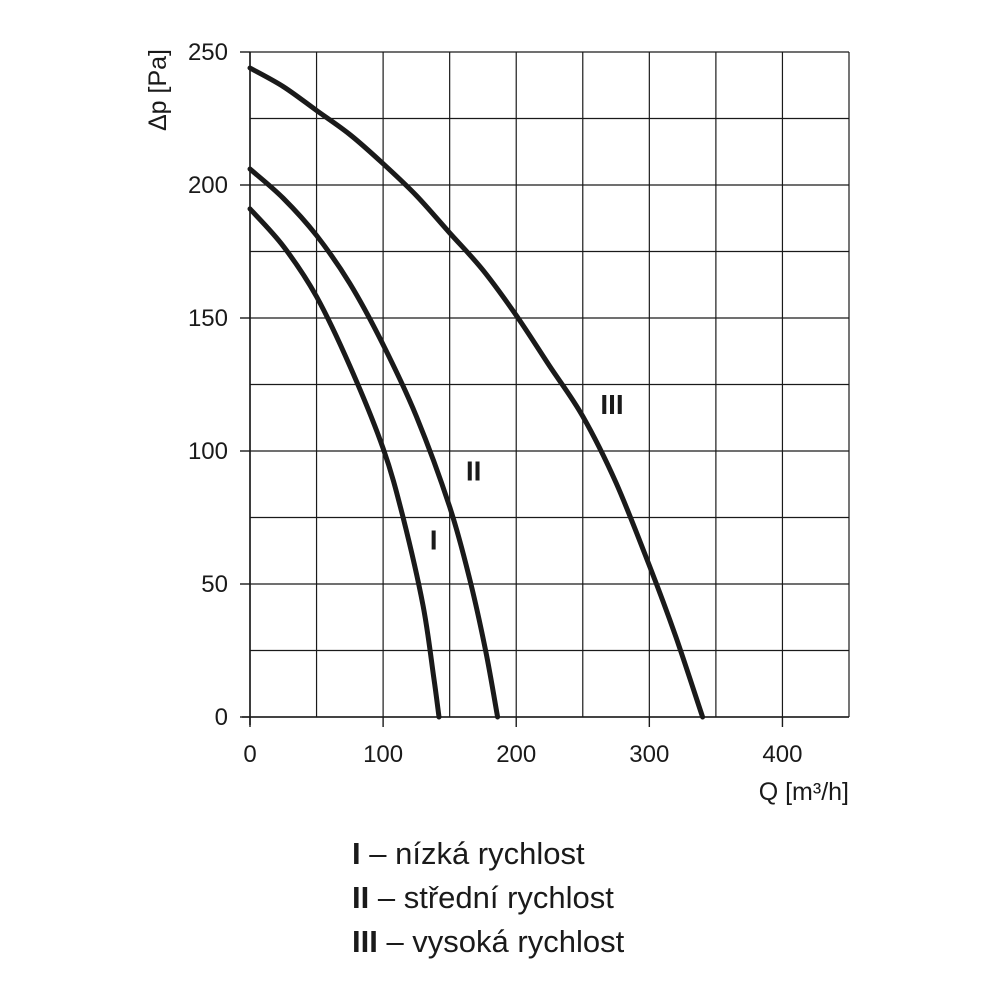 The image size is (1000, 1000). I want to click on legend-item-medium: II – střední rychlost, so click(488, 898).